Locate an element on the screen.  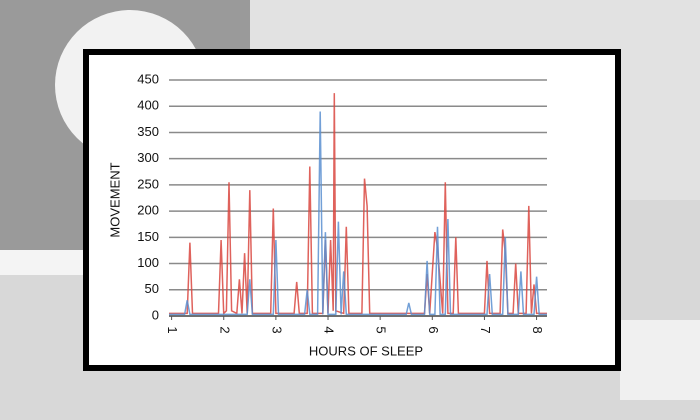
x-tick-label: 8 is located at coordinates (537, 329).